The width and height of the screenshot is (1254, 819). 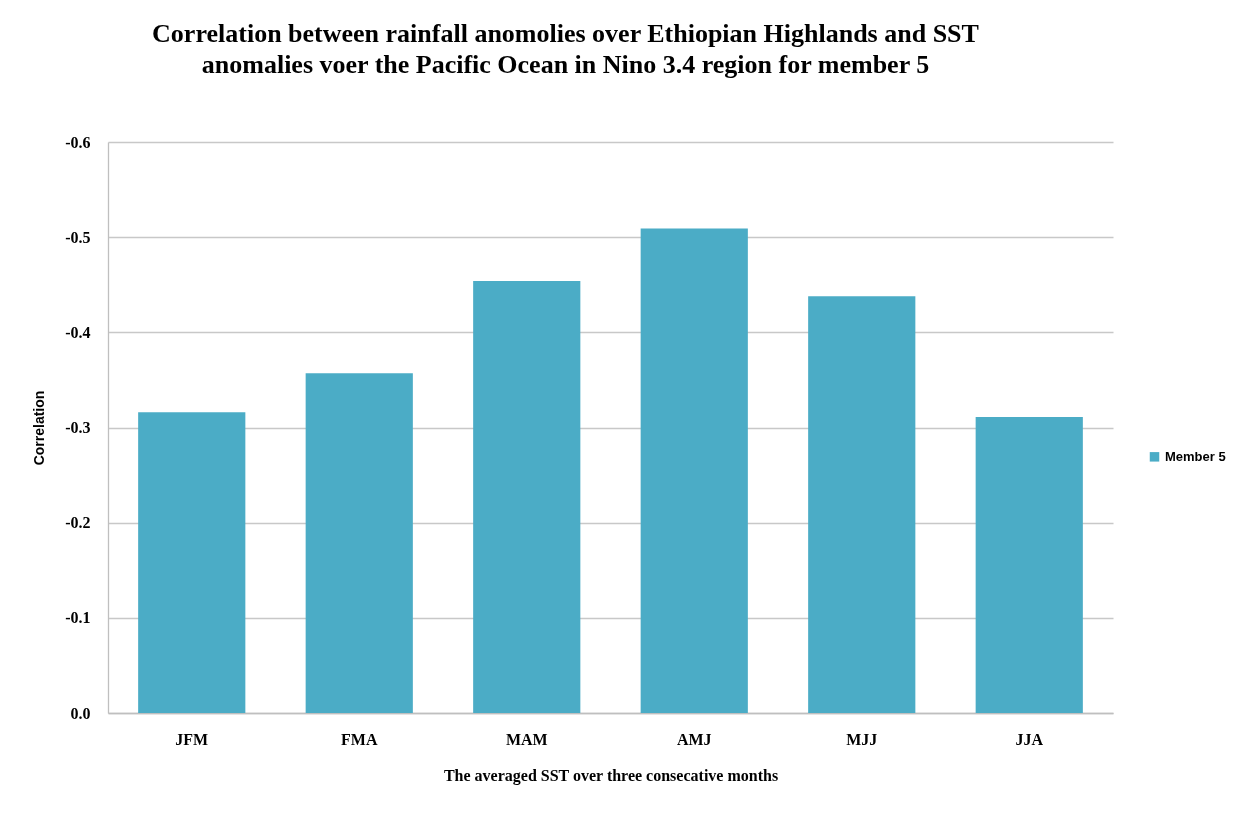 I want to click on y-tick-label: -0.3, so click(x=78, y=427).